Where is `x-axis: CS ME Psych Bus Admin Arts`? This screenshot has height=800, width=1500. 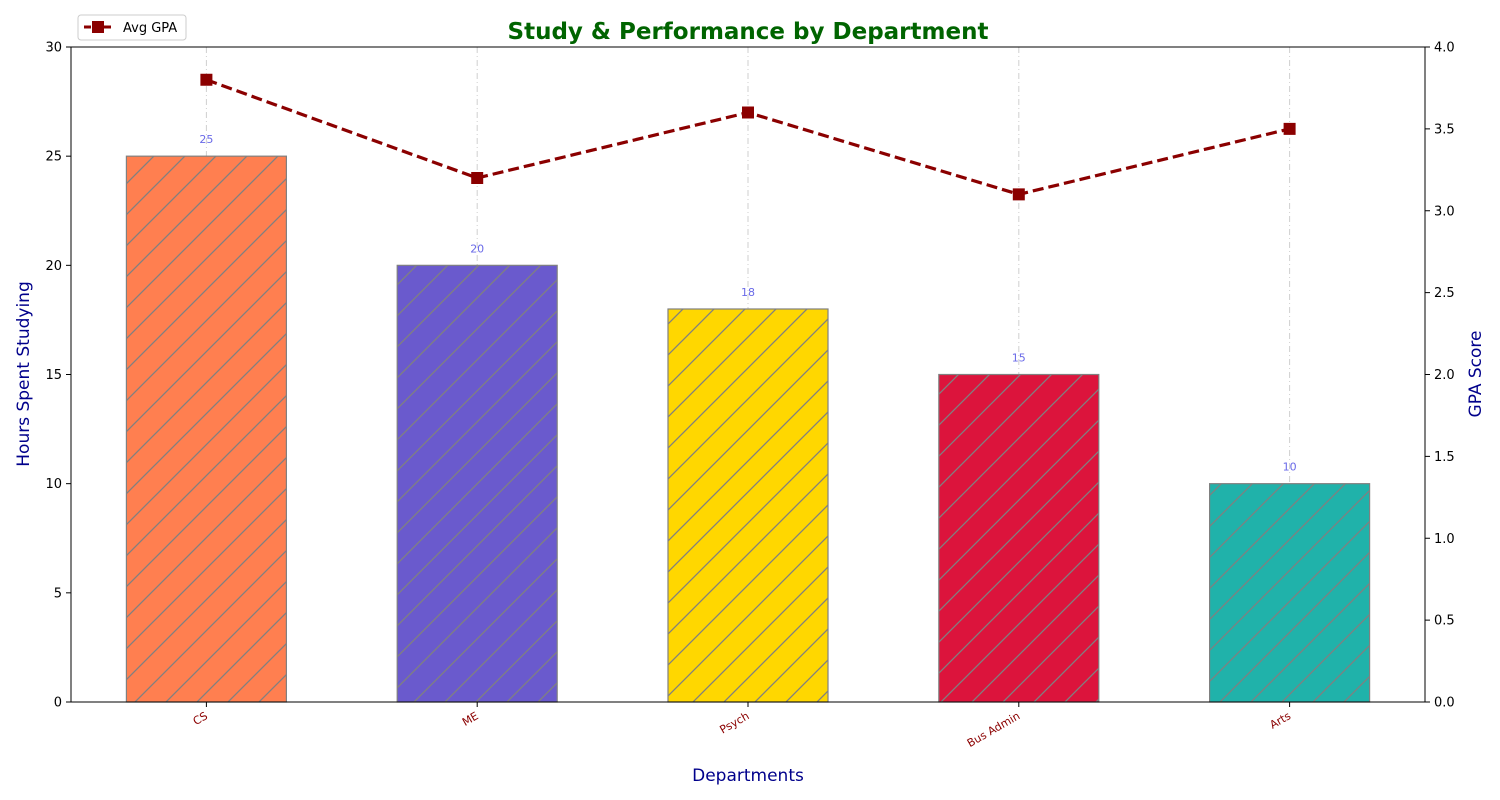 x-axis: CS ME Psych Bus Admin Arts is located at coordinates (742, 726).